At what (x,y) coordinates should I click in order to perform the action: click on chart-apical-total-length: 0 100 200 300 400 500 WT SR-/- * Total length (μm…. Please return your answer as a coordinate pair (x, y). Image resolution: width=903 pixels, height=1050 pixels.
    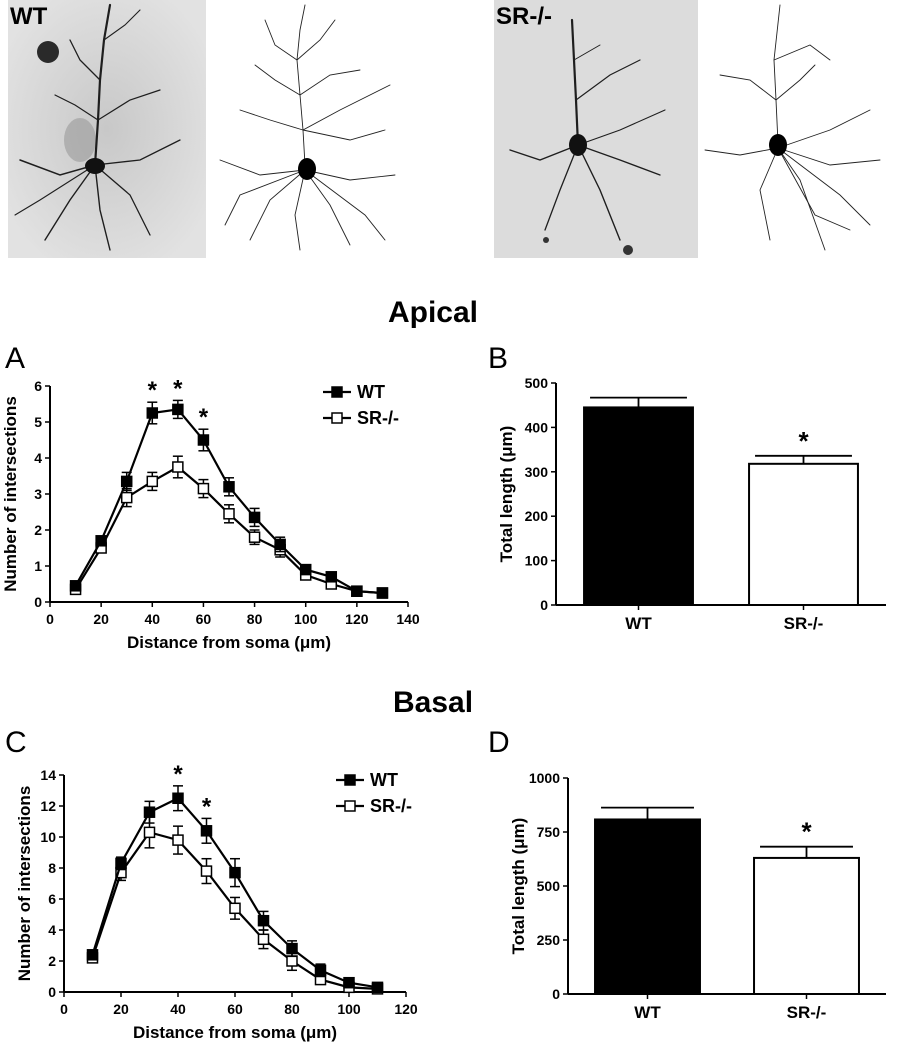
    Looking at the image, I should click on (691, 504).